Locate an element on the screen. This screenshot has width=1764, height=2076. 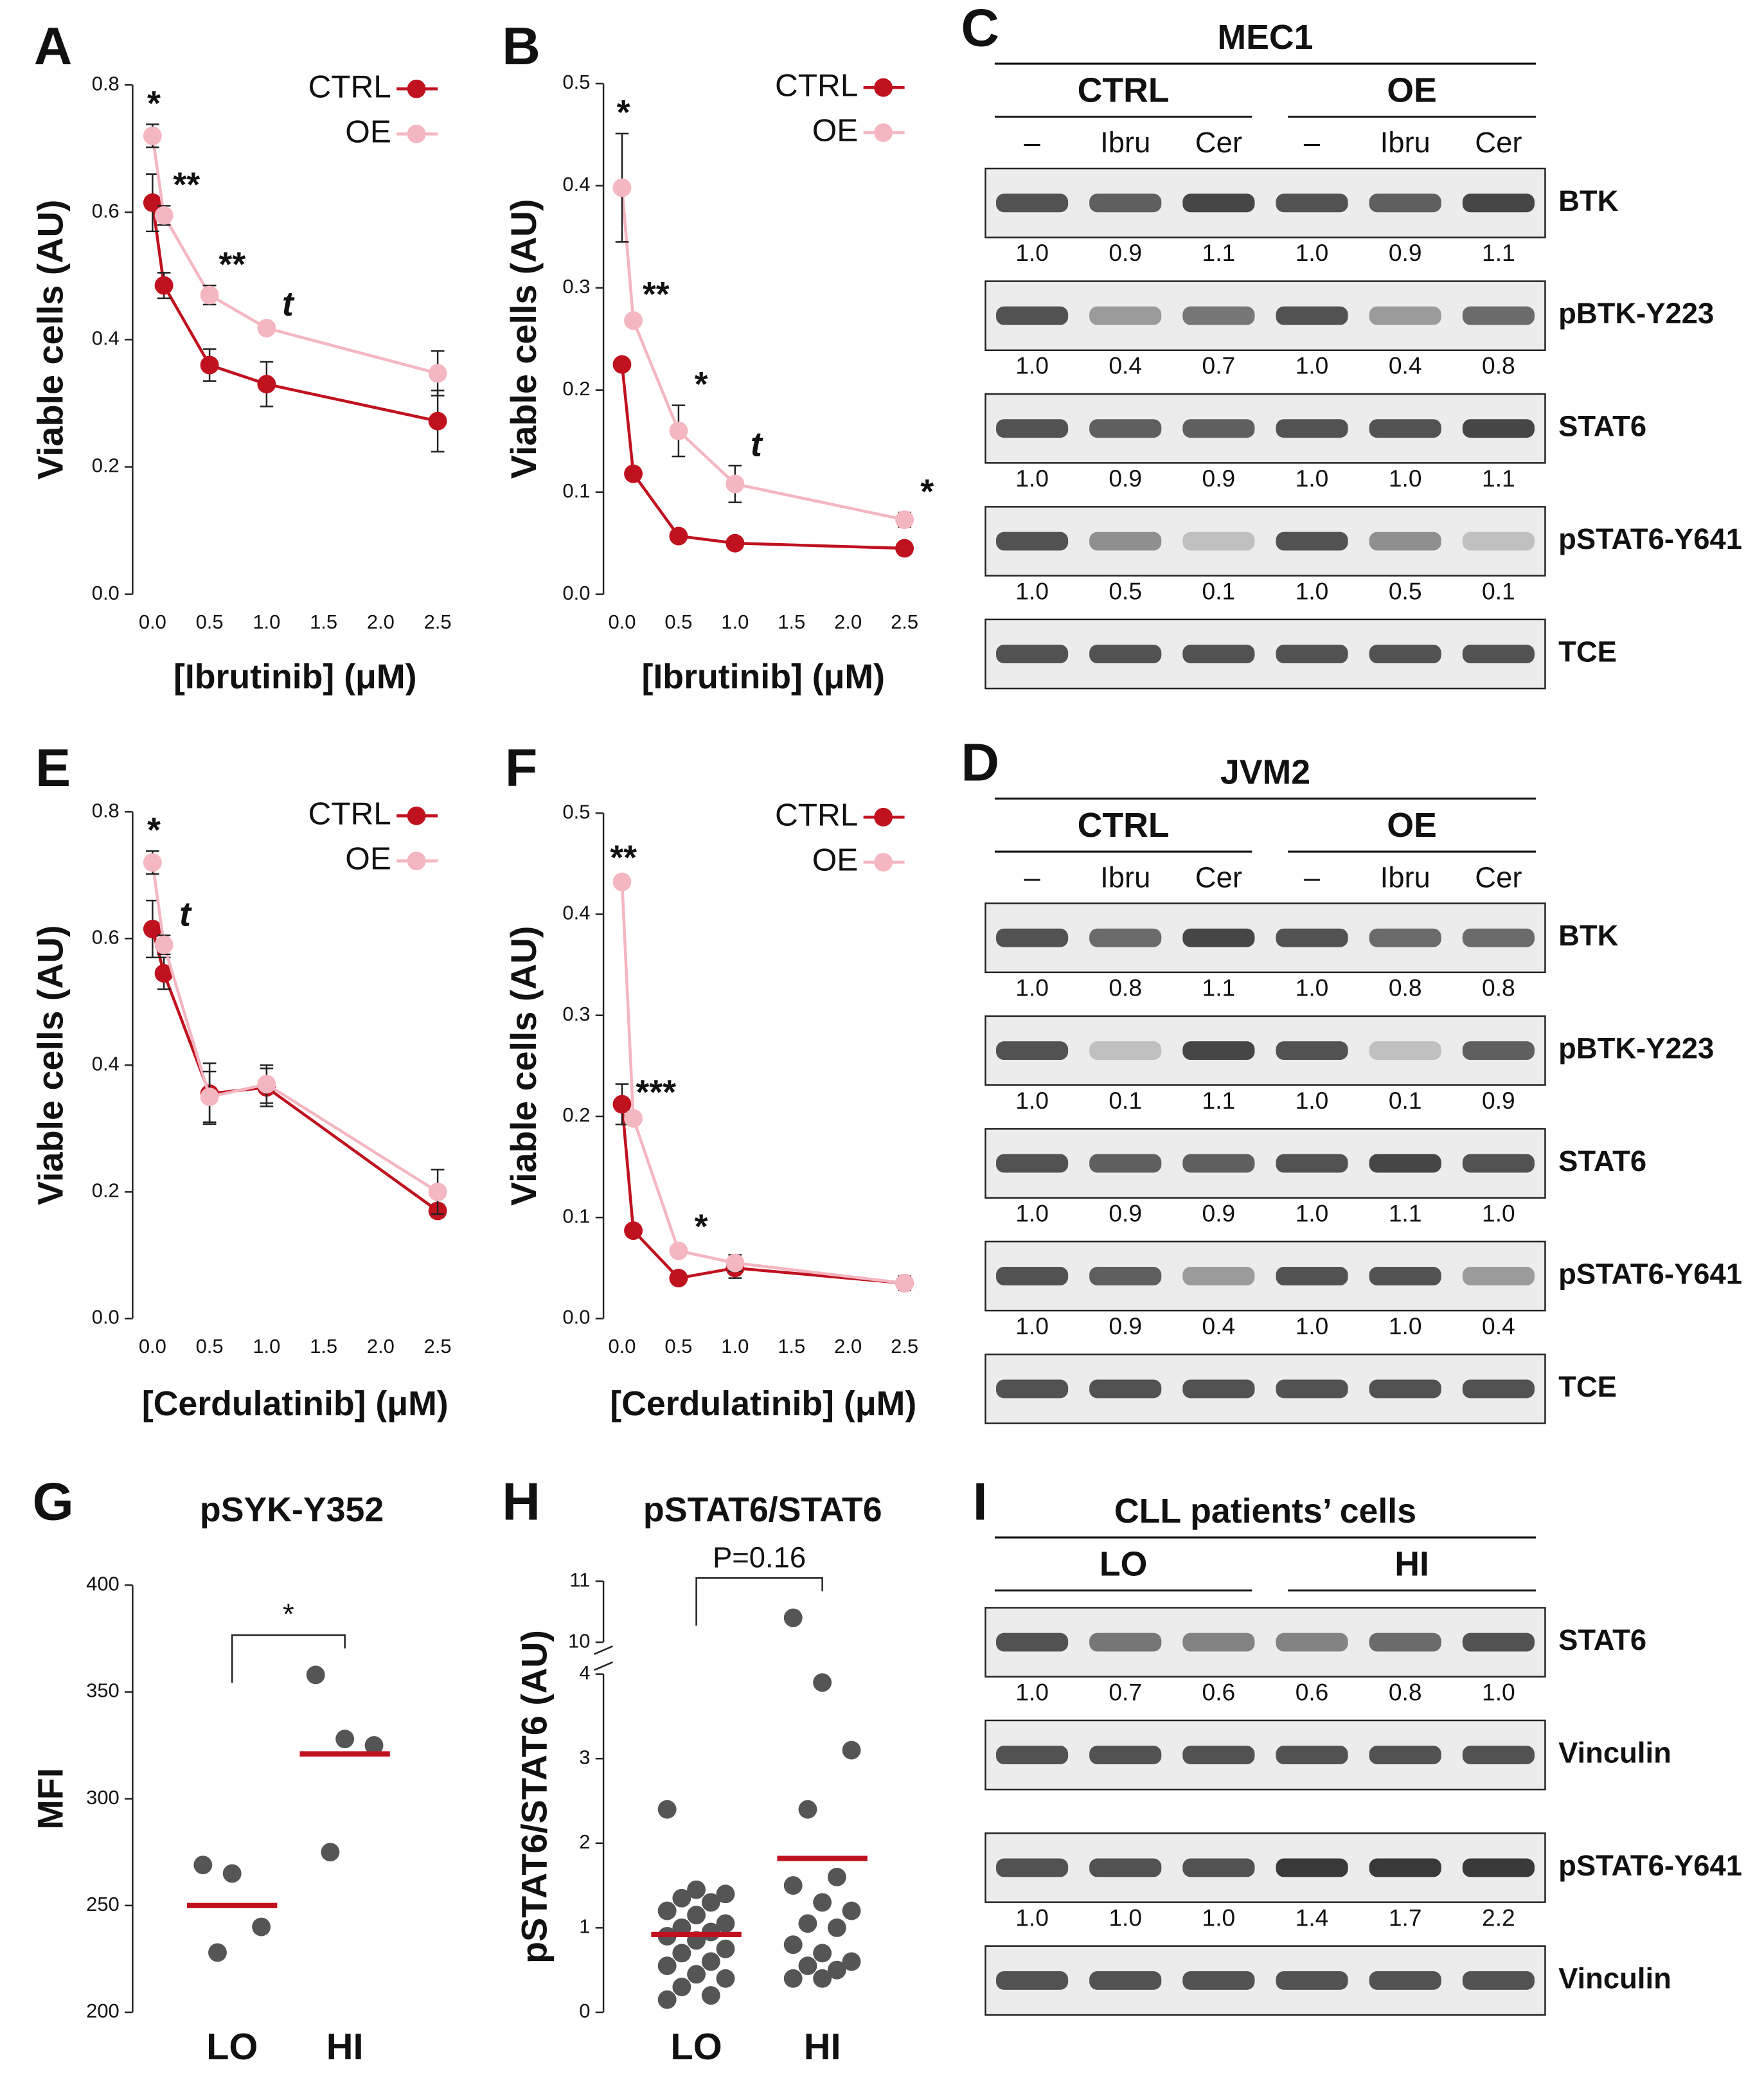
row-label: TCE is located at coordinates (1587, 652).